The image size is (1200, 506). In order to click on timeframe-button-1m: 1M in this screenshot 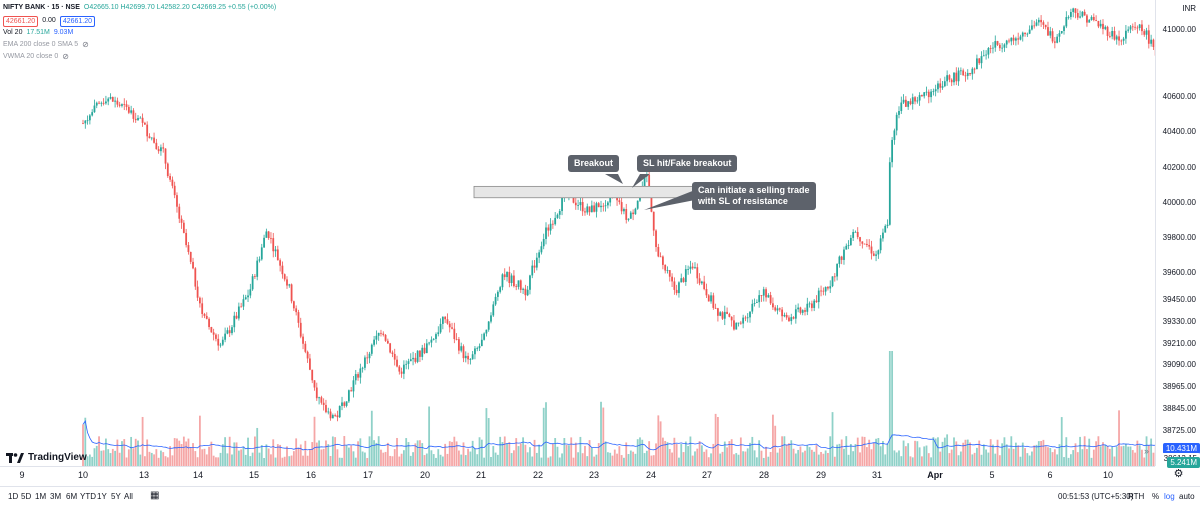, I will do `click(41, 496)`.